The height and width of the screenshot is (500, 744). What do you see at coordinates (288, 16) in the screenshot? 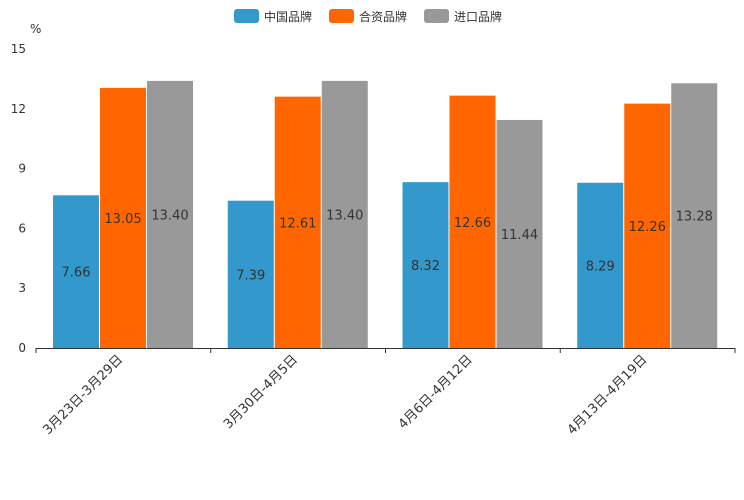
I see `legend-label: 中国品牌` at bounding box center [288, 16].